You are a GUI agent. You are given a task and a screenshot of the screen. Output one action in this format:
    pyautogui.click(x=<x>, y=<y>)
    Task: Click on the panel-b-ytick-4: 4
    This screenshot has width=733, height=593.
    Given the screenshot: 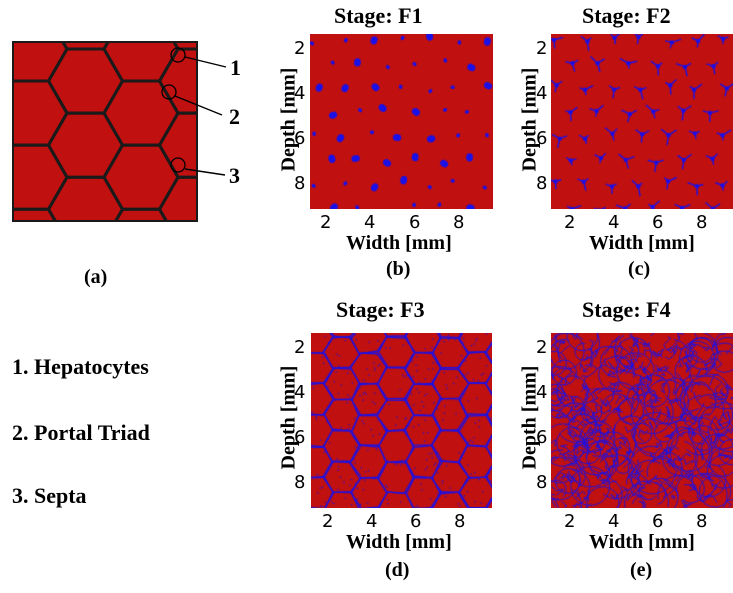 What is the action you would take?
    pyautogui.click(x=300, y=93)
    